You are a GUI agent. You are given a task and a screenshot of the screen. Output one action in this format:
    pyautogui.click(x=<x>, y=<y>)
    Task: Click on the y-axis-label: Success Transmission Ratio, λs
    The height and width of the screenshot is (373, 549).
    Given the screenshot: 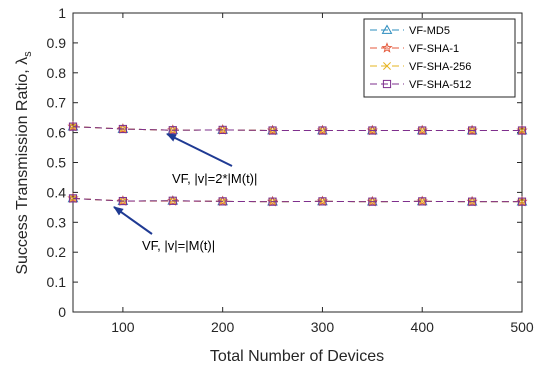 What is the action you would take?
    pyautogui.click(x=24, y=163)
    